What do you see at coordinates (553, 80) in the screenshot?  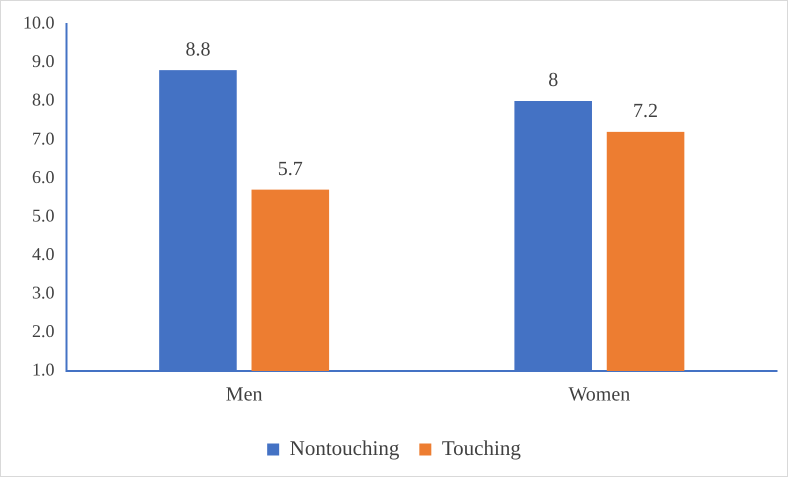 I see `data-label: 8` at bounding box center [553, 80].